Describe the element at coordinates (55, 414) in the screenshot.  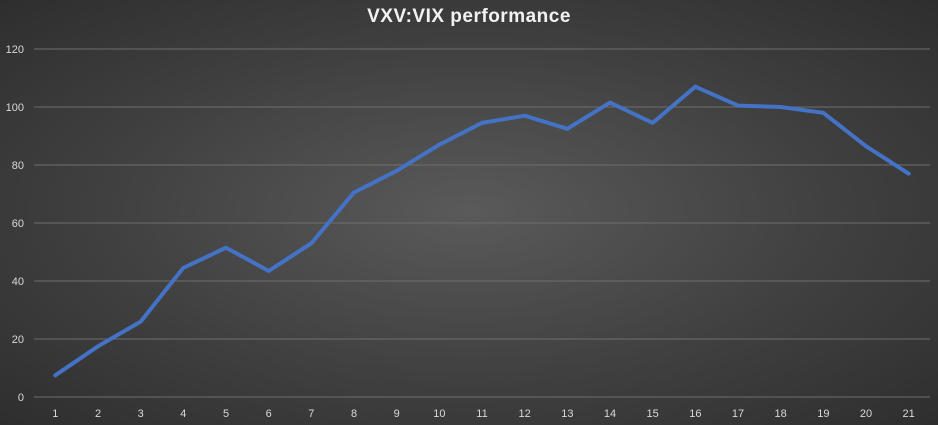
I see `x-tick-label: 1` at that location.